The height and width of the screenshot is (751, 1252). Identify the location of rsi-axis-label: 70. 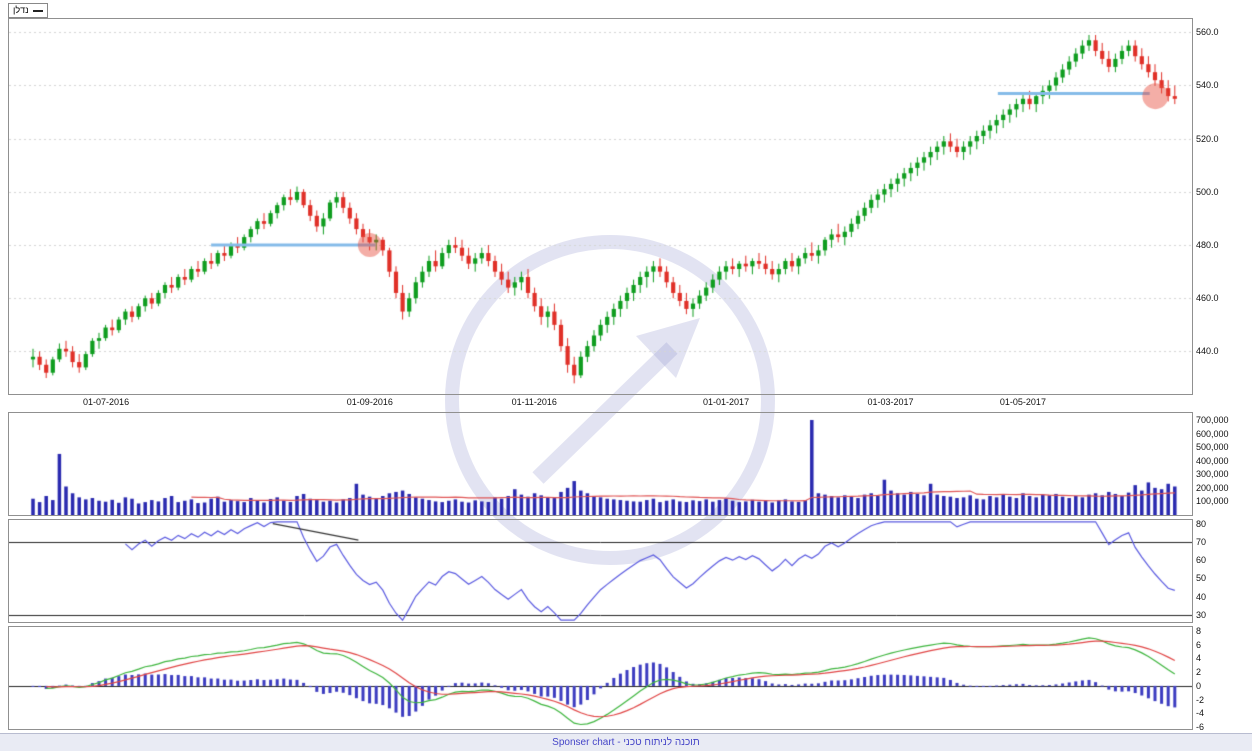
(1201, 541).